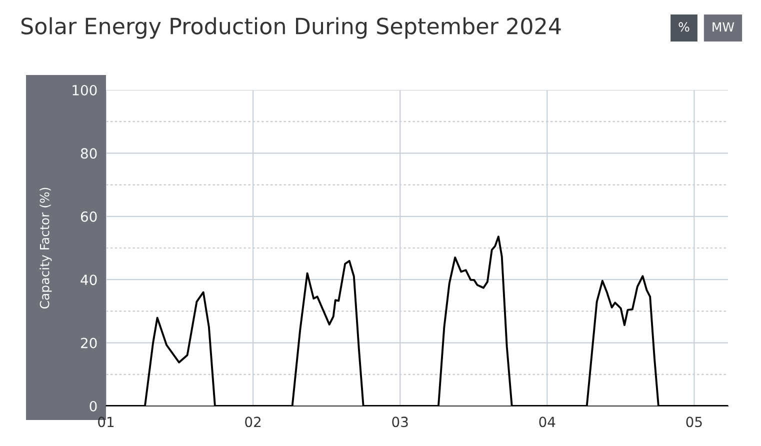  I want to click on y-tick-label: 60, so click(88, 216).